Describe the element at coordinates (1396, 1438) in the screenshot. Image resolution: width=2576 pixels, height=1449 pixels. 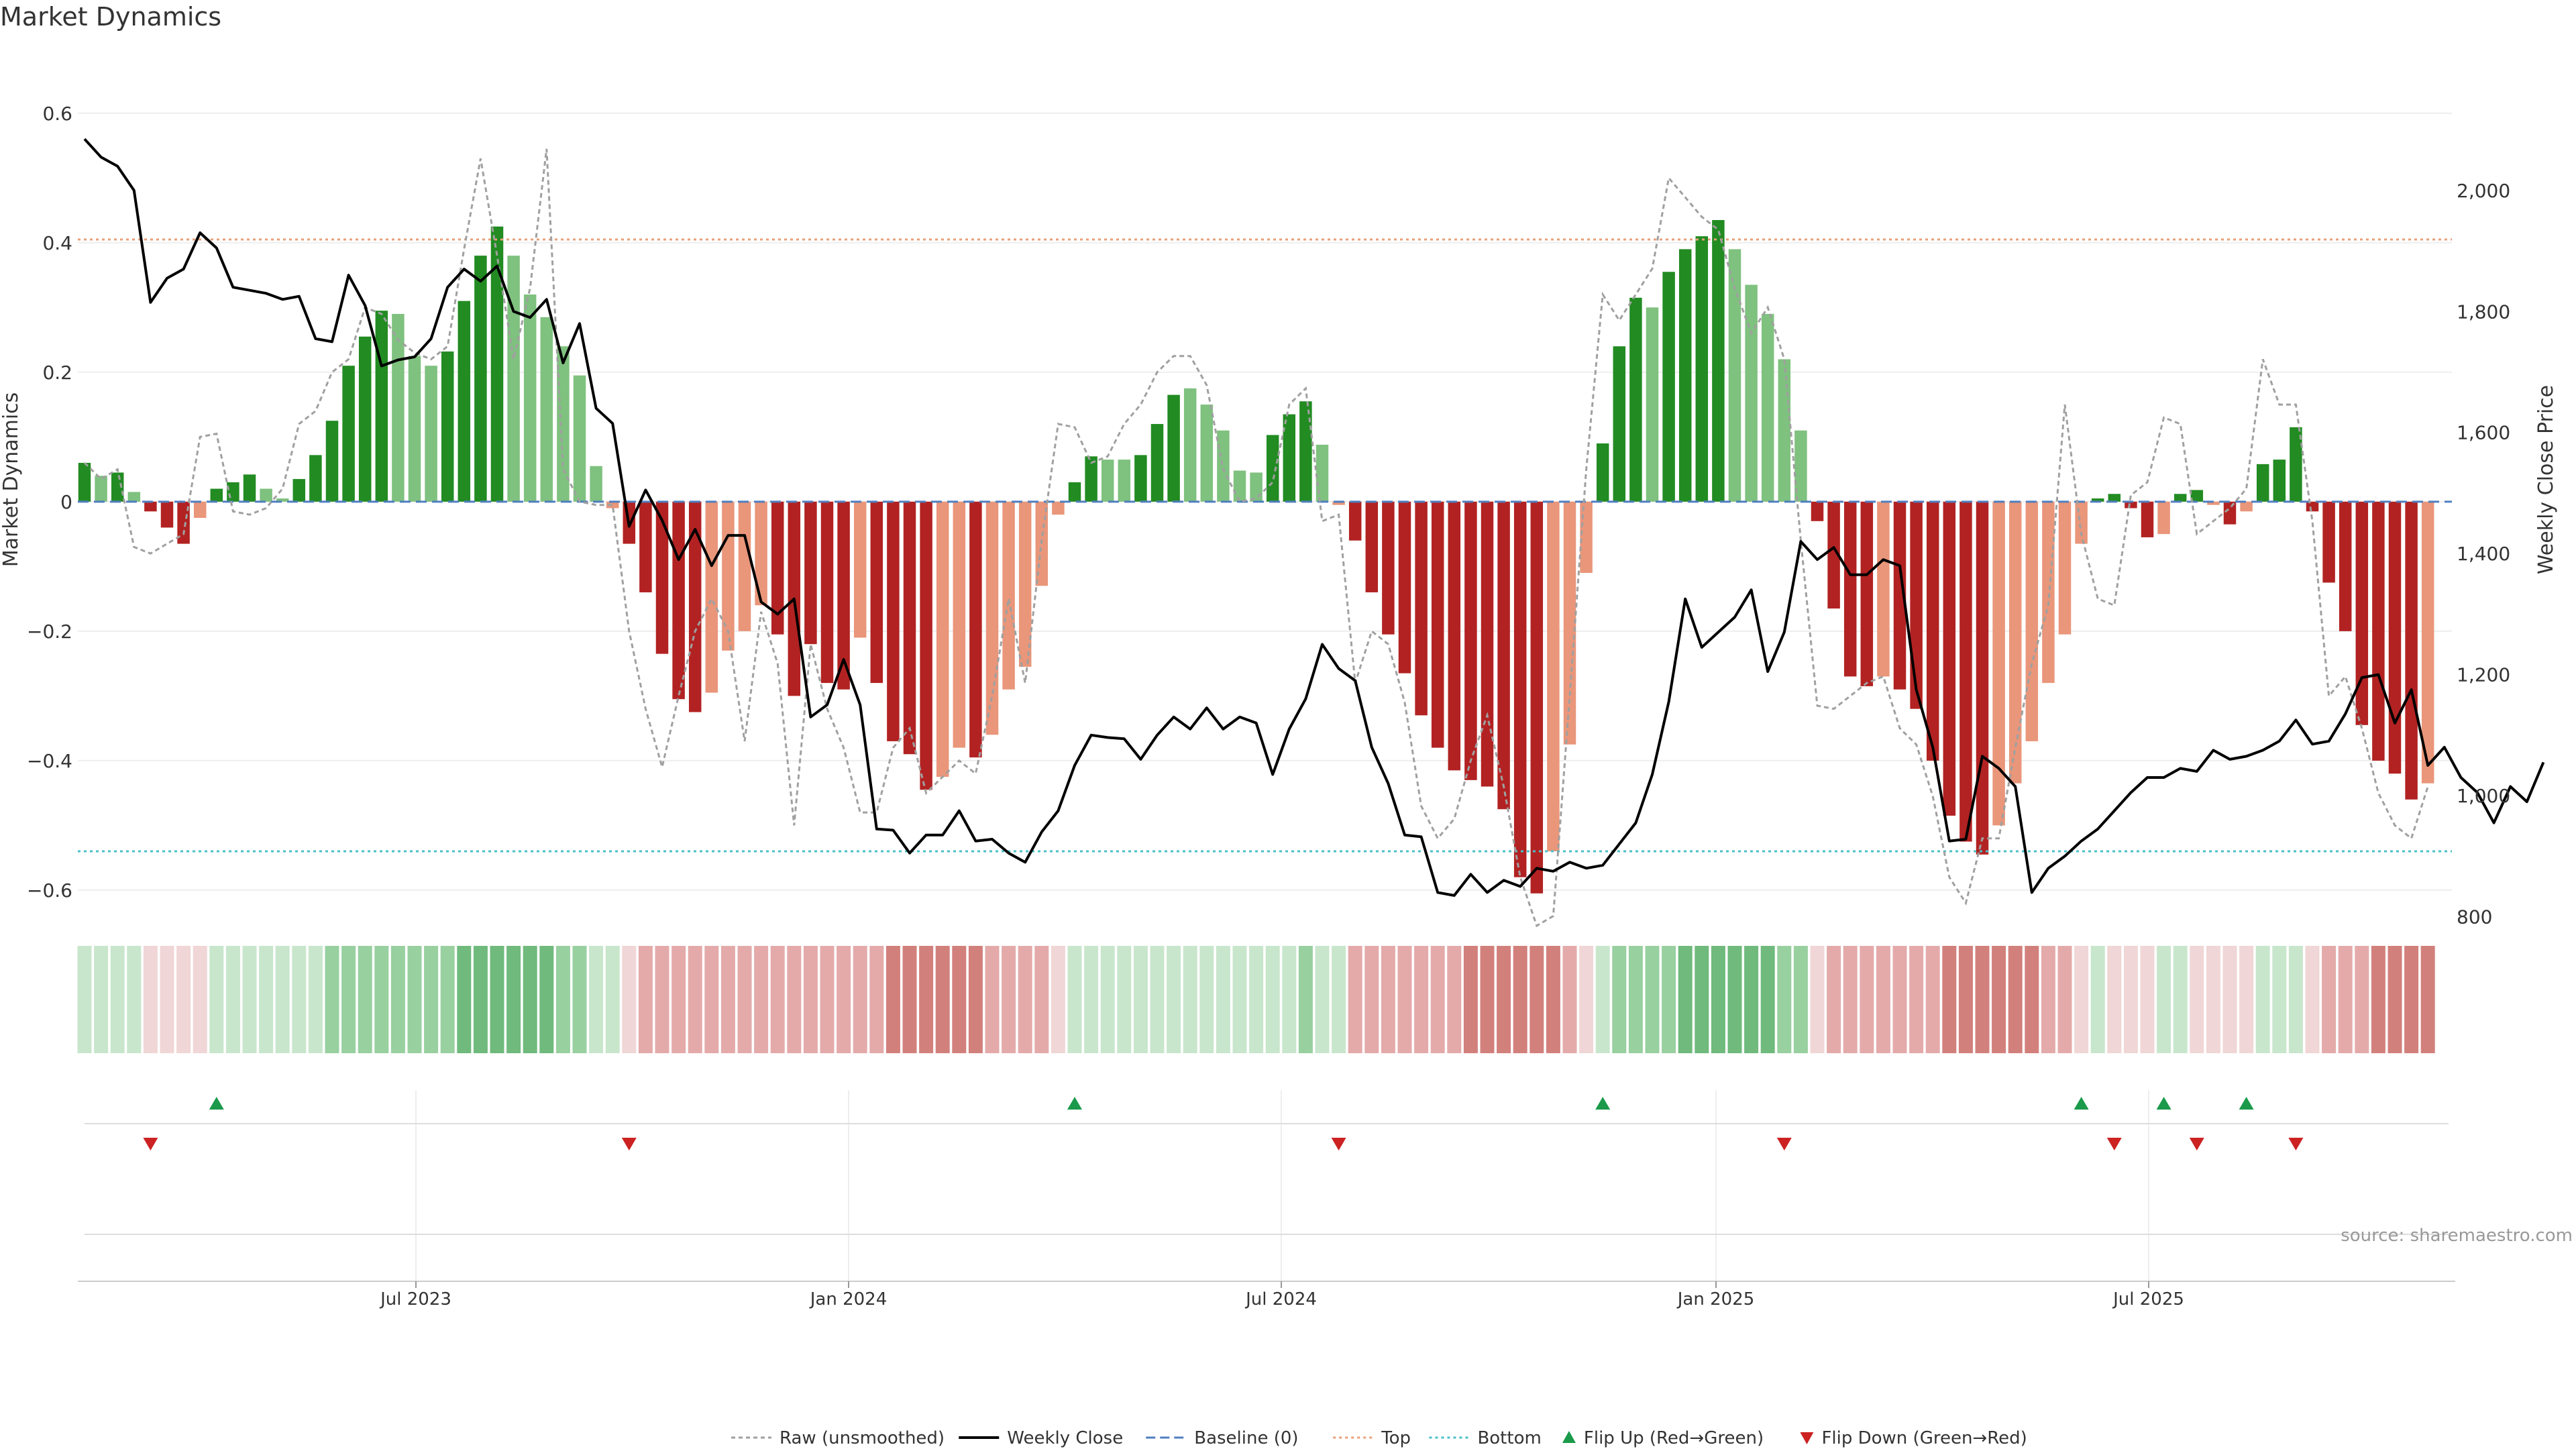
I see `legend-label: Top` at that location.